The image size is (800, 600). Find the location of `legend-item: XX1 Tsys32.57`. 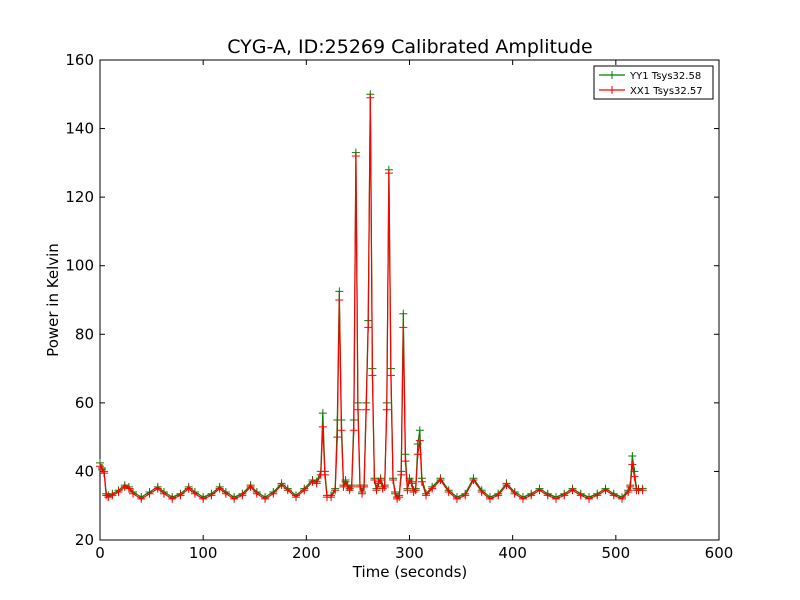

legend-item: XX1 Tsys32.57 is located at coordinates (651, 91).